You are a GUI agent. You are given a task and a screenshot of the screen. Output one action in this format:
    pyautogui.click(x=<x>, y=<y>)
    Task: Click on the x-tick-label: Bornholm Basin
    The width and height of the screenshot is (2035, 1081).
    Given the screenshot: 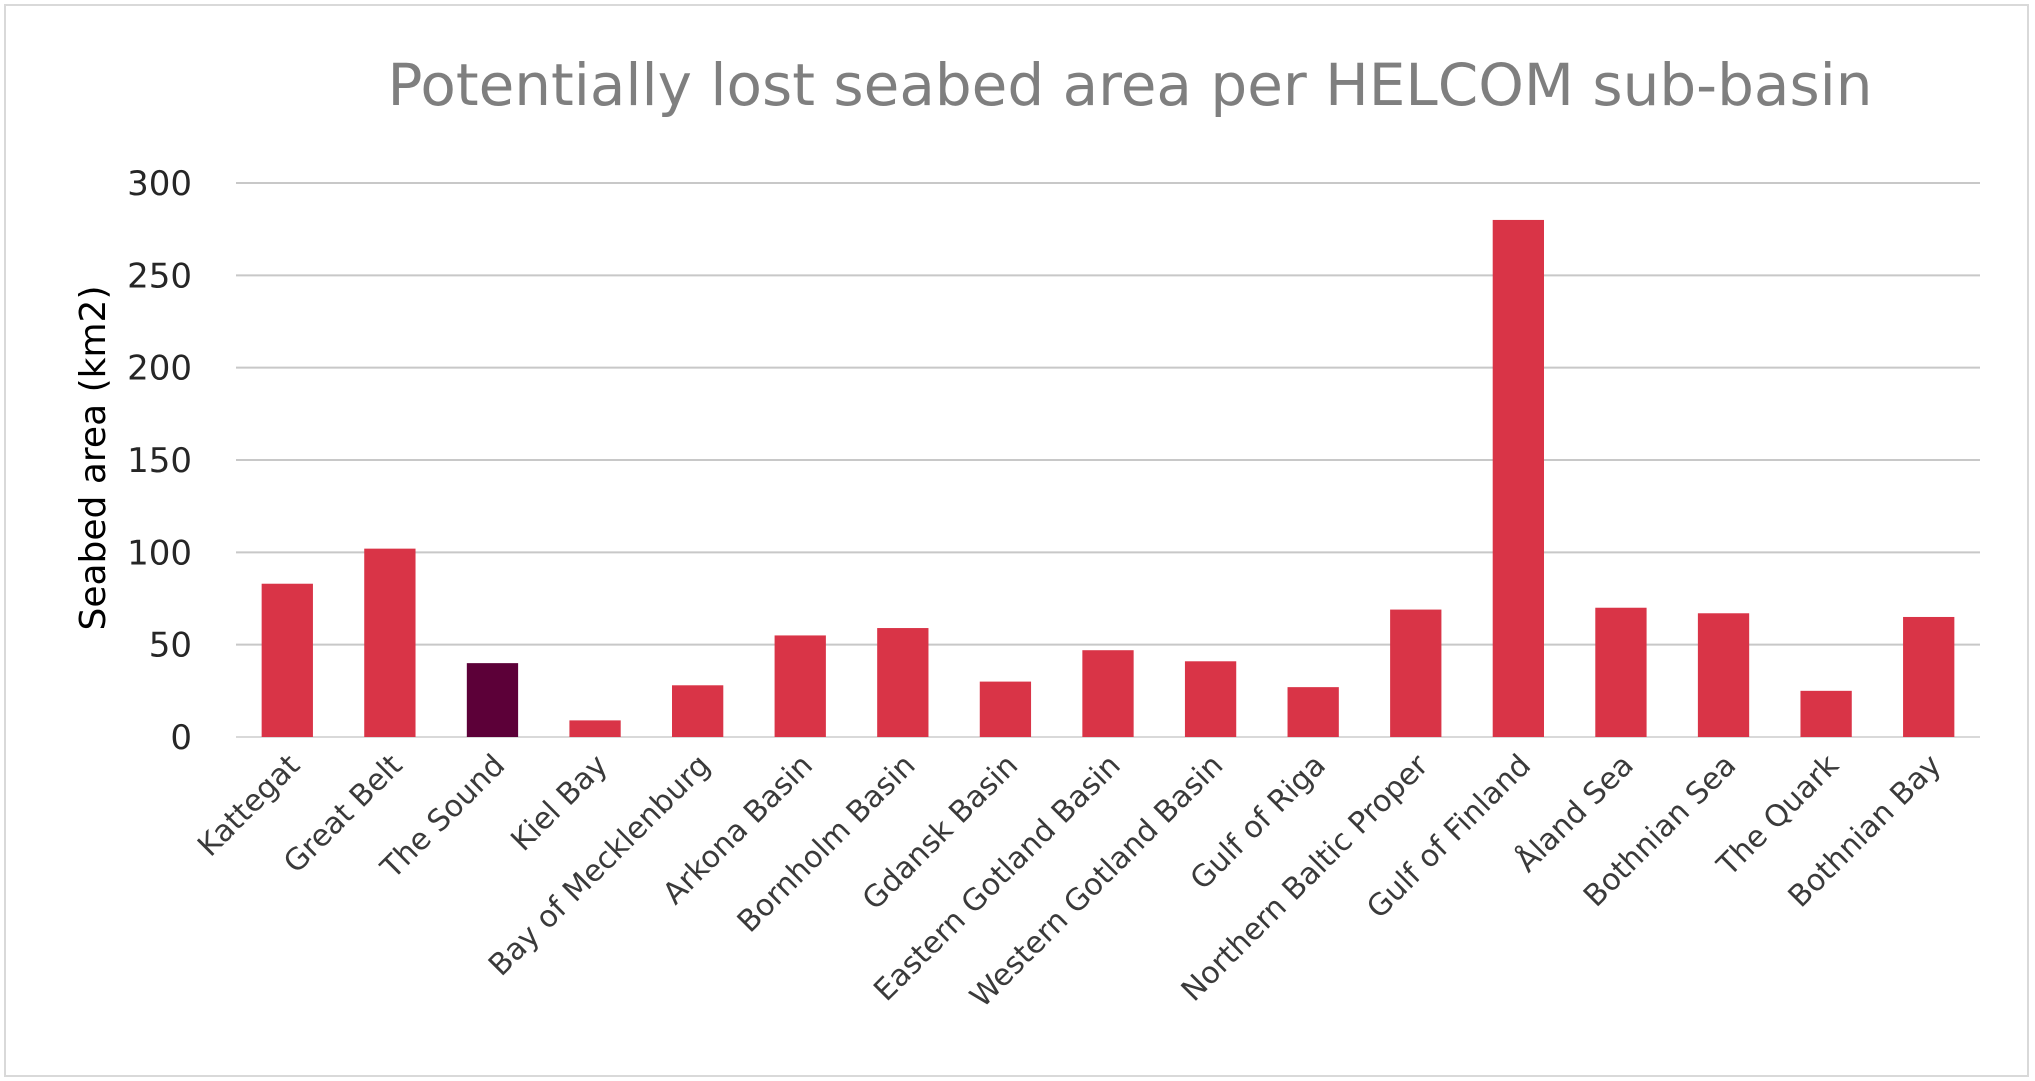 What is the action you would take?
    pyautogui.click(x=827, y=844)
    